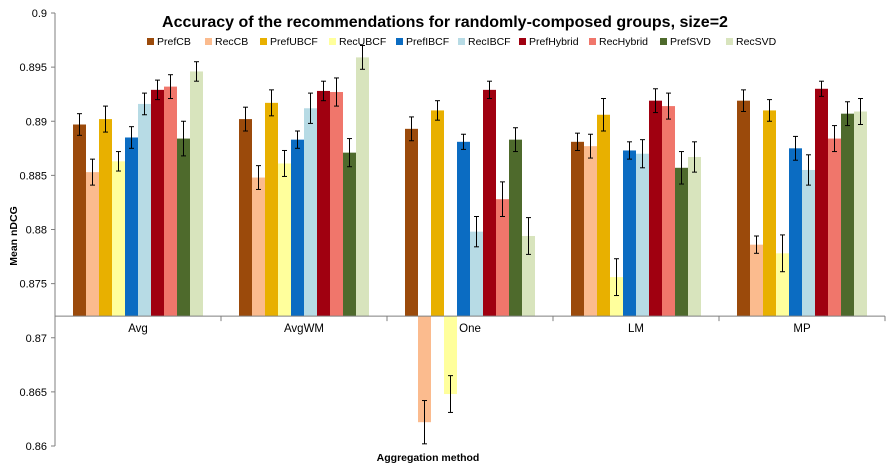 The image size is (892, 468). Describe the element at coordinates (304, 329) in the screenshot. I see `x-tick-label: AvgWM` at that location.